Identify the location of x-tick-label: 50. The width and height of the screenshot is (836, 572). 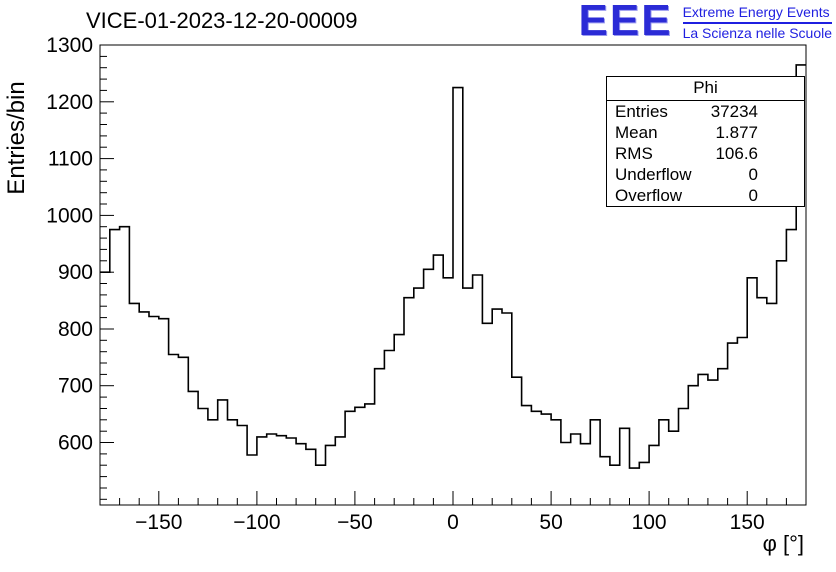
(550, 522).